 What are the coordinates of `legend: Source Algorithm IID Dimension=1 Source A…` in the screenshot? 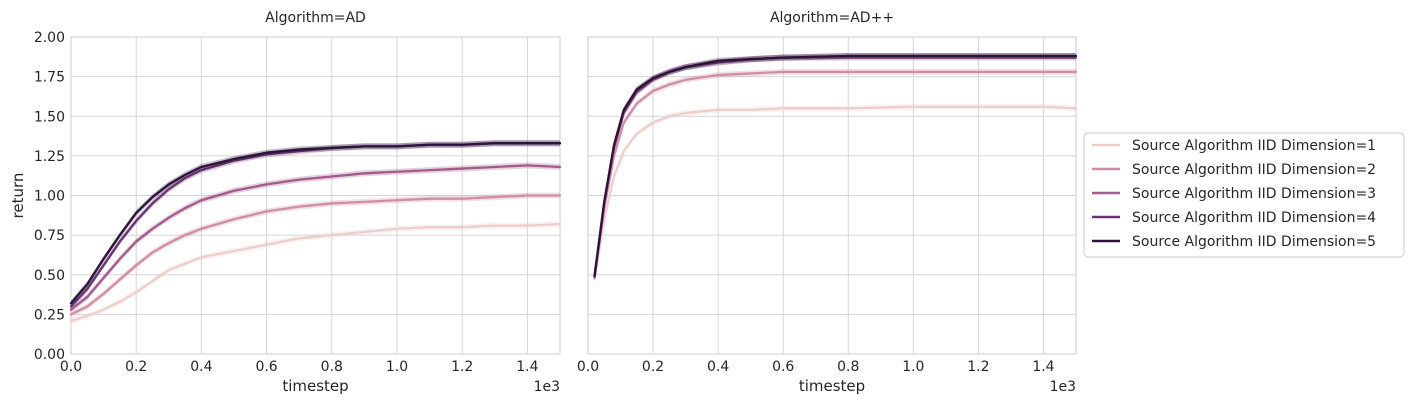 It's located at (1244, 195).